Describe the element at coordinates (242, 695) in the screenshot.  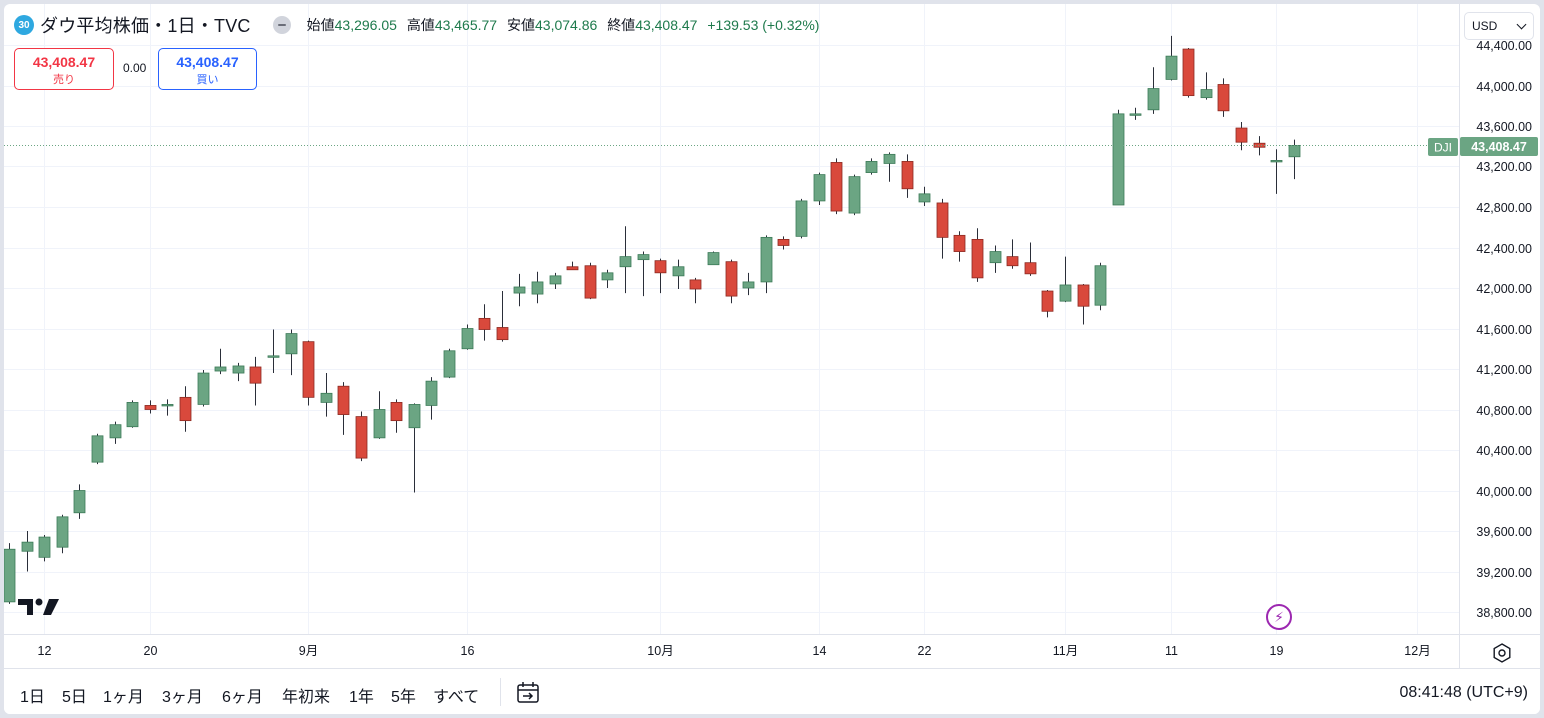
I see `range-6m-button: 6ヶ月` at that location.